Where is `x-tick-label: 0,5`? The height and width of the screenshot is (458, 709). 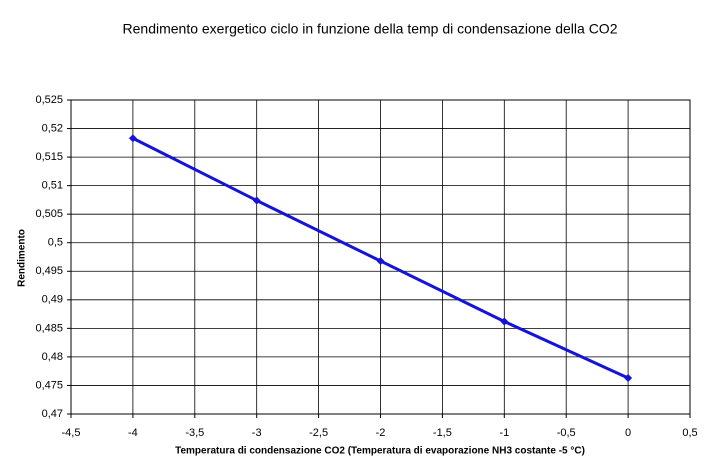 x-tick-label: 0,5 is located at coordinates (689, 433).